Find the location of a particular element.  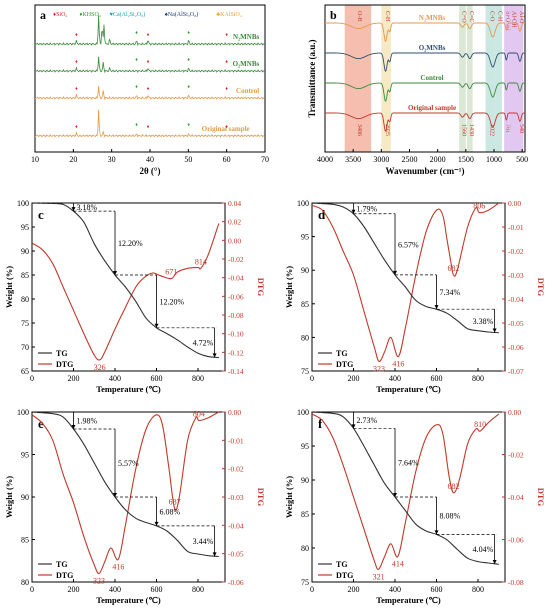

y2-tick-label: 0.02 is located at coordinates (234, 222).